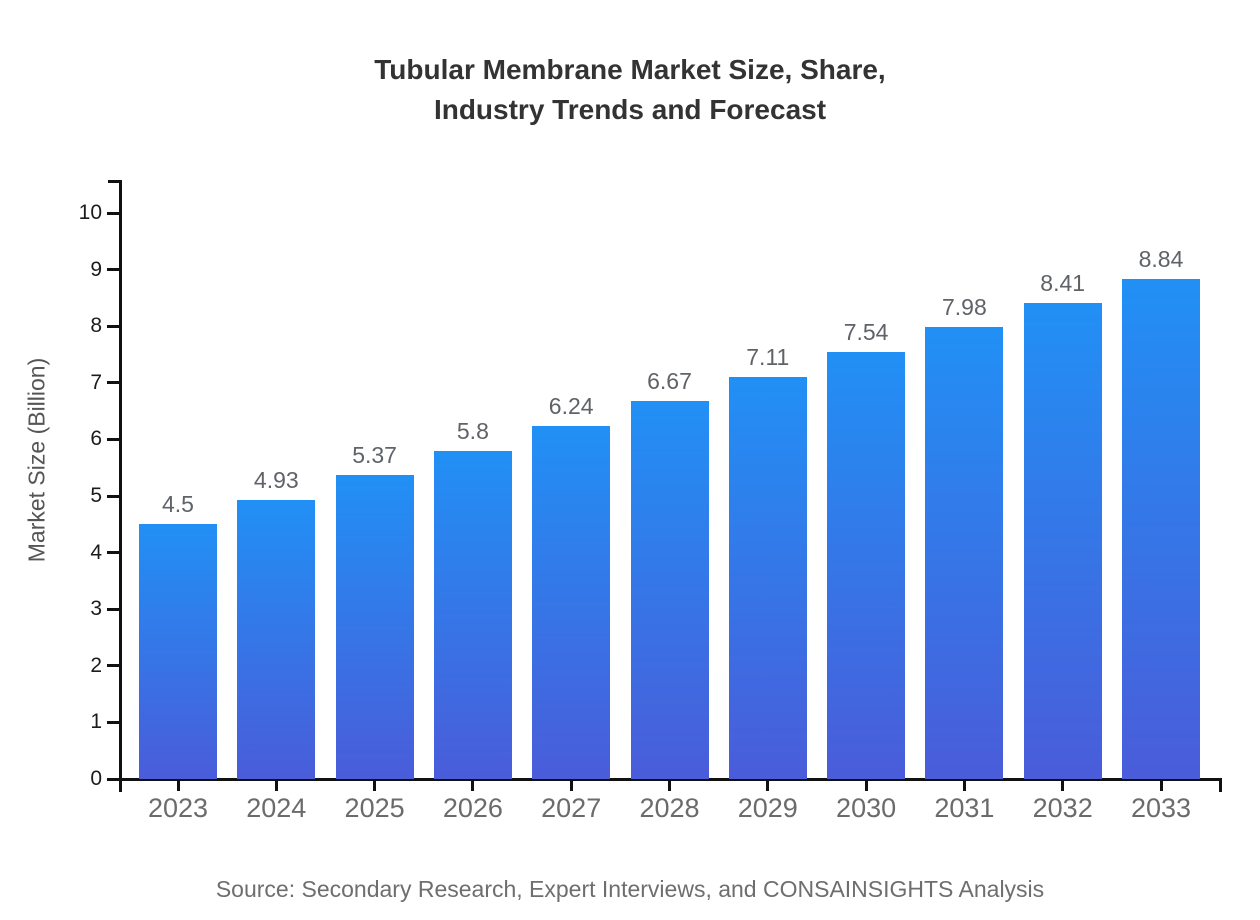 The width and height of the screenshot is (1260, 920). Describe the element at coordinates (866, 786) in the screenshot. I see `x-tick-2030` at that location.